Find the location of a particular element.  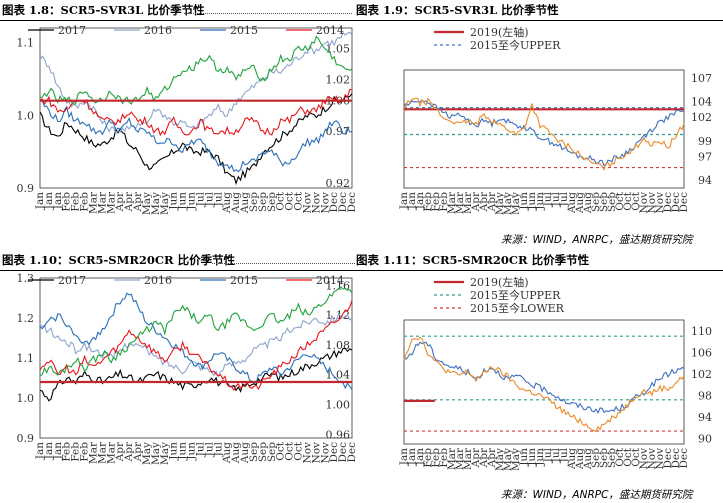

y-right-tick-label: 110 is located at coordinates (701, 331).